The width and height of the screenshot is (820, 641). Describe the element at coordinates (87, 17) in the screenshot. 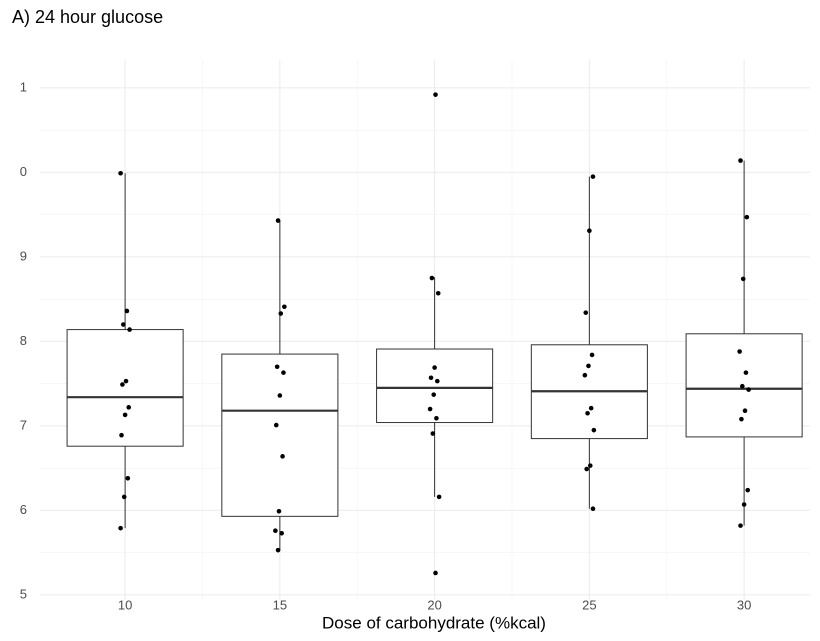

I see `chart-title: A) 24 hour glucose` at that location.